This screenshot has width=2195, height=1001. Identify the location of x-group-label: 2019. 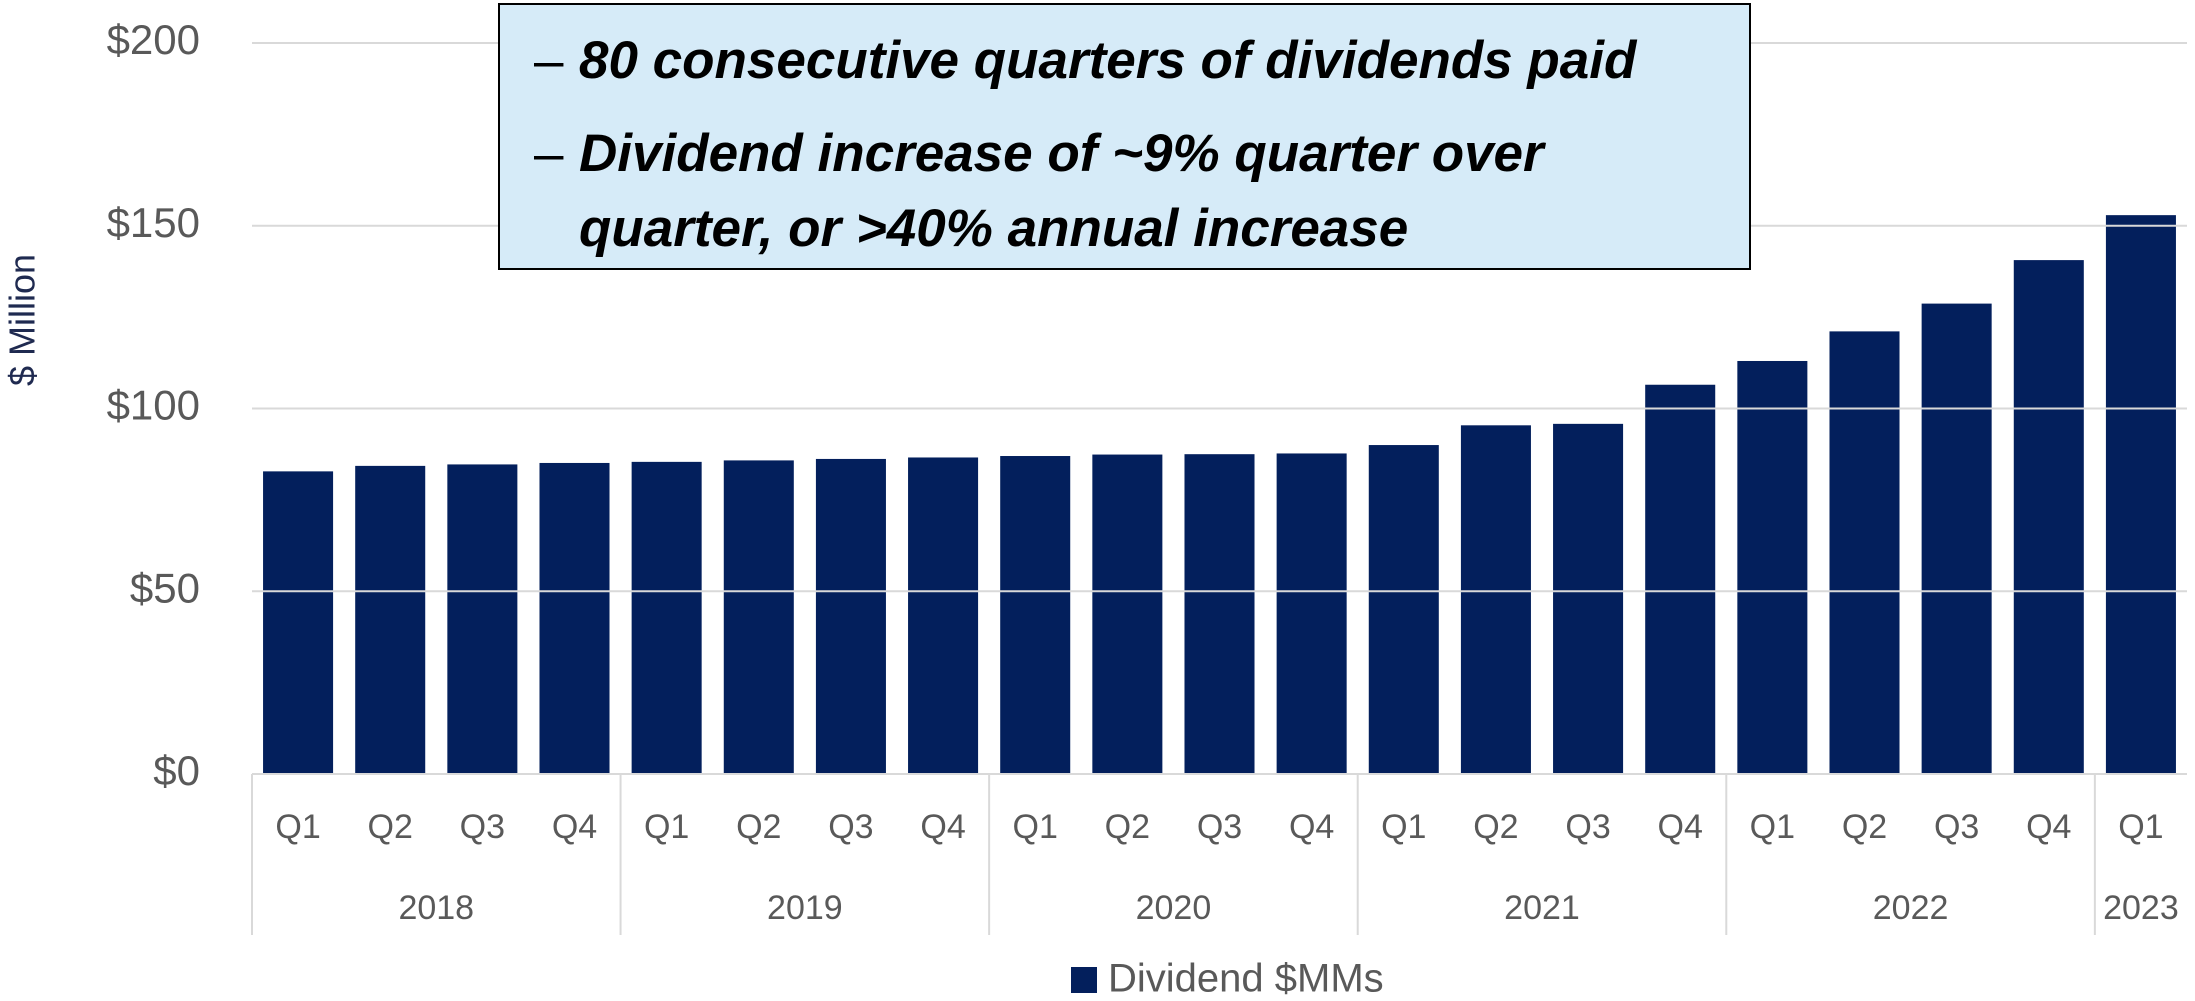
(805, 908).